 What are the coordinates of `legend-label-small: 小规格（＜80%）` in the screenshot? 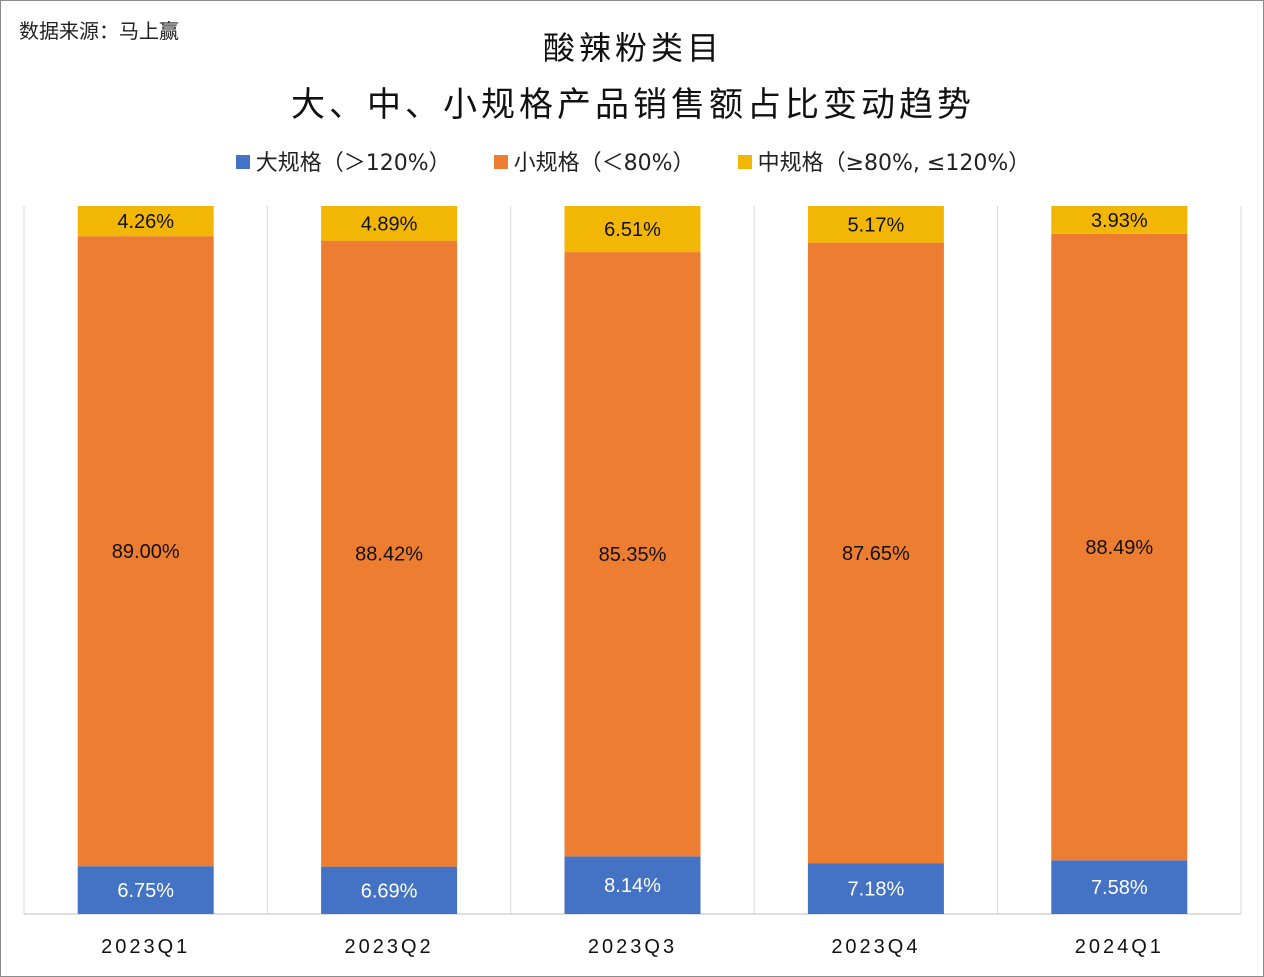 It's located at (604, 163).